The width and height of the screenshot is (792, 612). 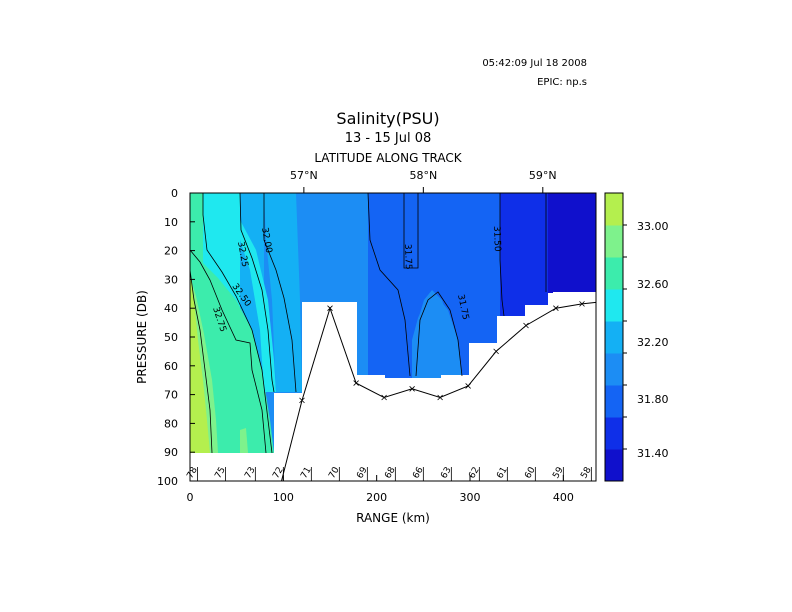 What do you see at coordinates (171, 279) in the screenshot?
I see `y-tick-label: 30` at bounding box center [171, 279].